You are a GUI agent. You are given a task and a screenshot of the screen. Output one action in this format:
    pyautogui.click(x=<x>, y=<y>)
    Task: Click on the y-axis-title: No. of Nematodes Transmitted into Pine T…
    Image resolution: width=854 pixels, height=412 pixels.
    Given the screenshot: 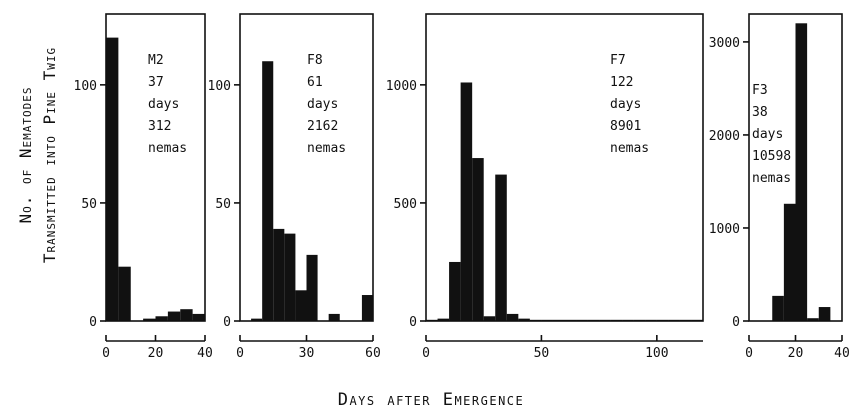 What is the action you would take?
    pyautogui.click(x=37, y=155)
    